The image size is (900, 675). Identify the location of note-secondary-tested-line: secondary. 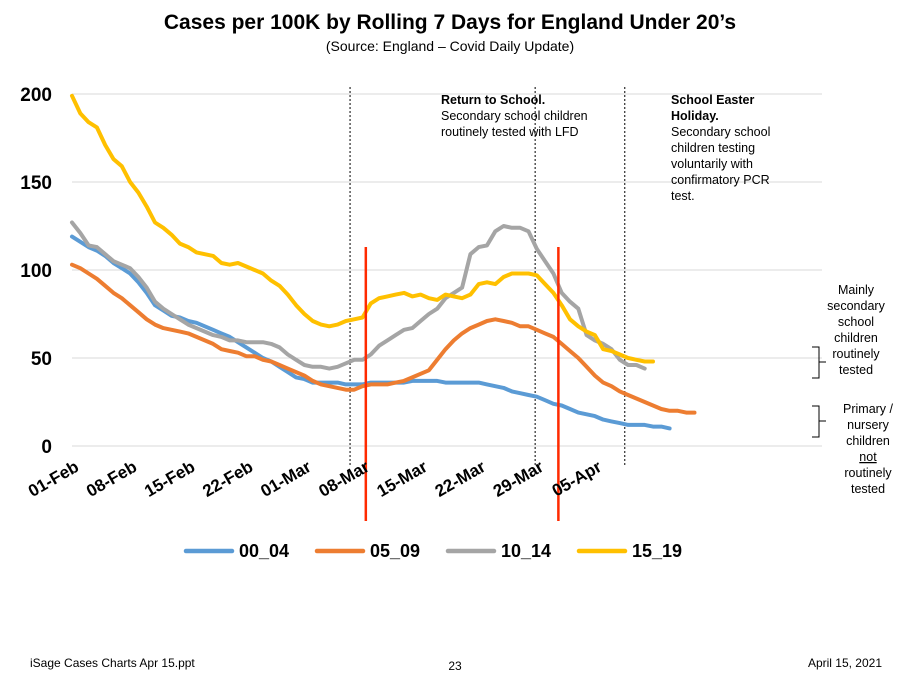
(856, 306).